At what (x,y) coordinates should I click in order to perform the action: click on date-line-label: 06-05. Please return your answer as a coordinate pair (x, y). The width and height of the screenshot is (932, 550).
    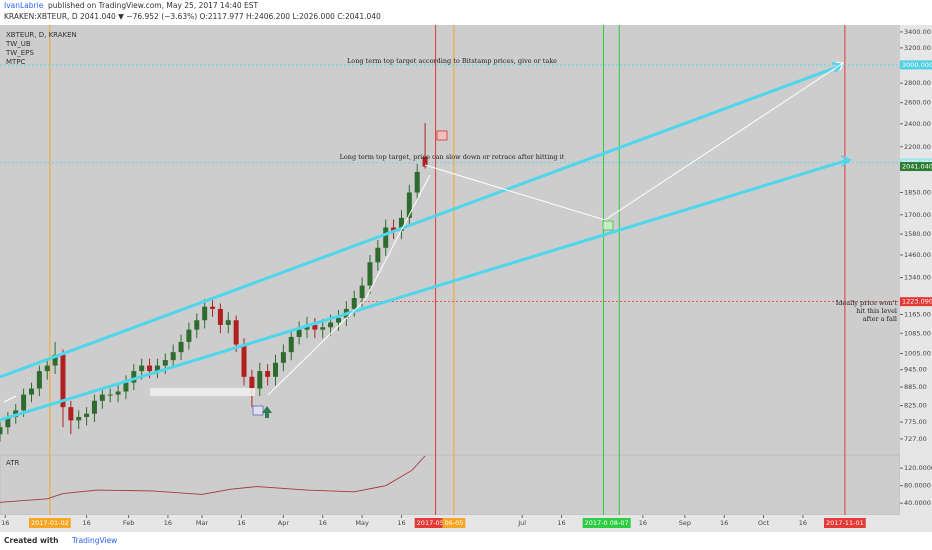
    Looking at the image, I should click on (453, 523).